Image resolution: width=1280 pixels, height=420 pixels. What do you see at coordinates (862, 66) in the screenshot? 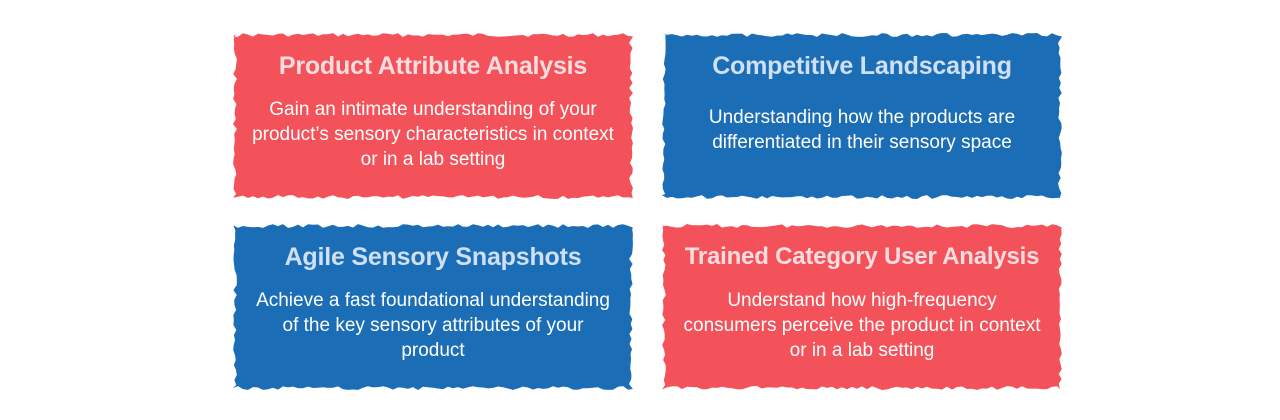
I see `card-title: Competitive Landscaping` at bounding box center [862, 66].